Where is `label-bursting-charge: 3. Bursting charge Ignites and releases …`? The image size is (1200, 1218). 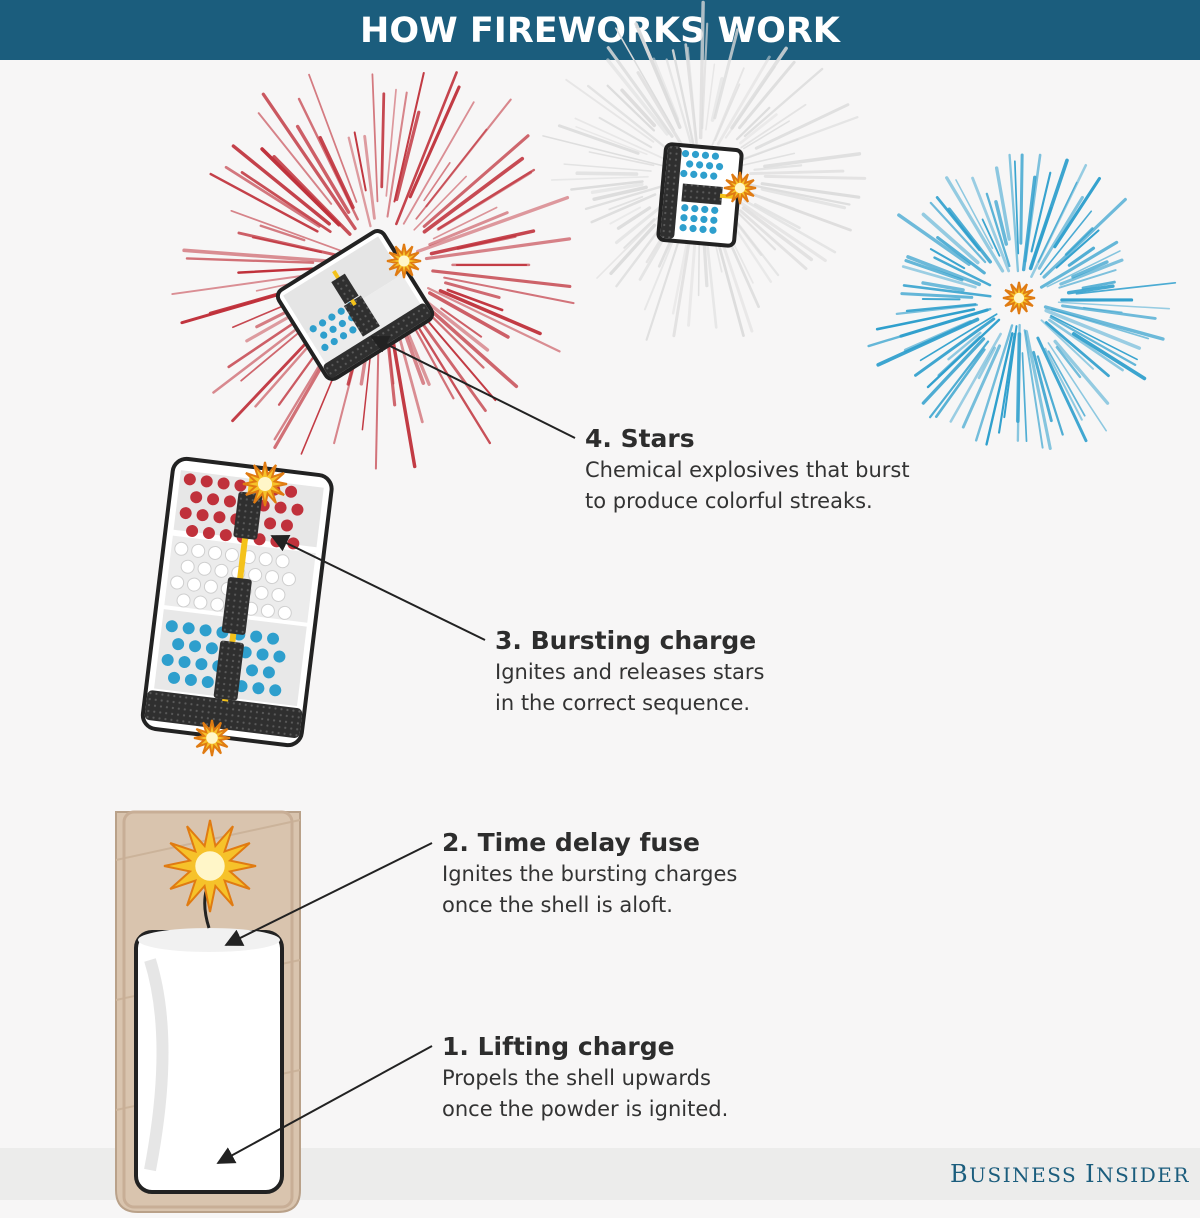
label-bursting-charge: 3. Bursting charge Ignites and releases … is located at coordinates (695, 672).